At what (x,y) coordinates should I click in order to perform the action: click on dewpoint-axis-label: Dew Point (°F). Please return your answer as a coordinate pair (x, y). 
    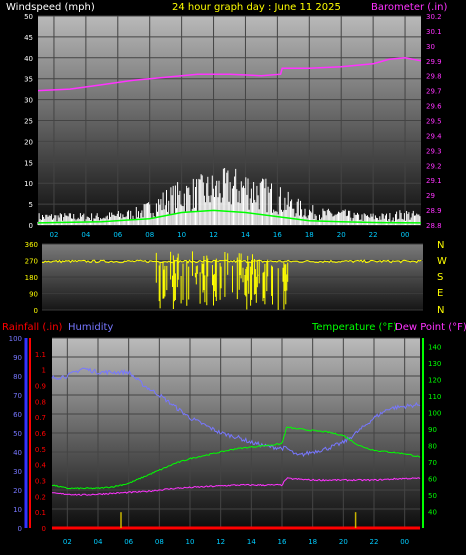
    Looking at the image, I should click on (430, 327).